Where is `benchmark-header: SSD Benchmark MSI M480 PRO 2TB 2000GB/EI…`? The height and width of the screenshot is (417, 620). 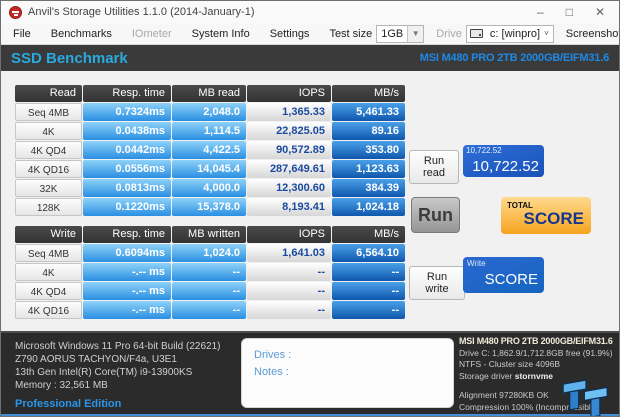
benchmark-header: SSD Benchmark MSI M480 PRO 2TB 2000GB/EI… is located at coordinates (310, 58).